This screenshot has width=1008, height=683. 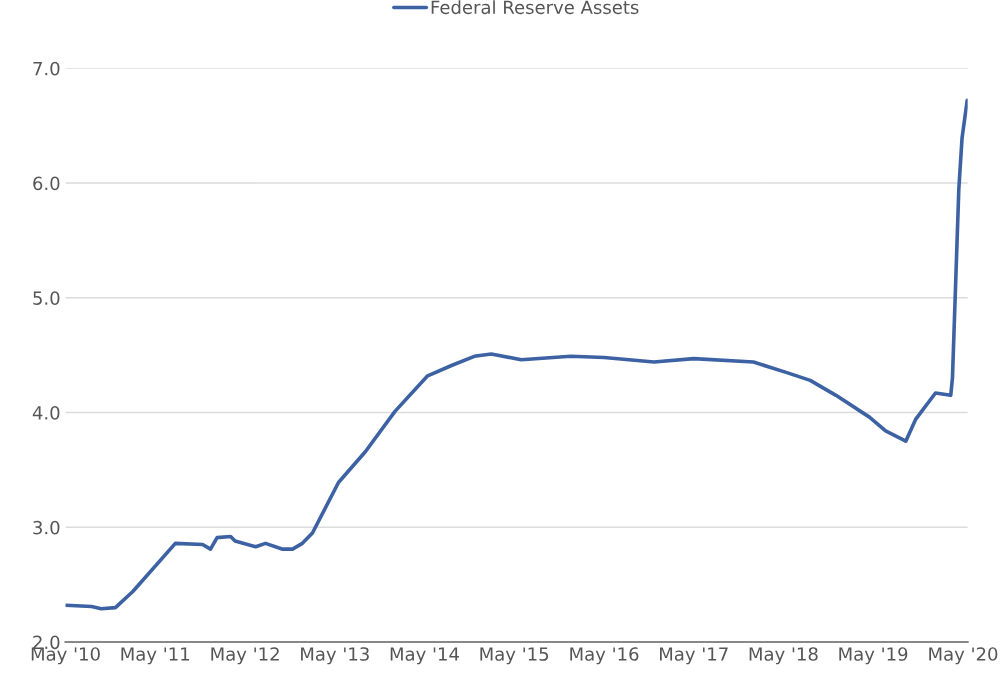 What do you see at coordinates (46, 298) in the screenshot?
I see `y-tick-label: 5.0` at bounding box center [46, 298].